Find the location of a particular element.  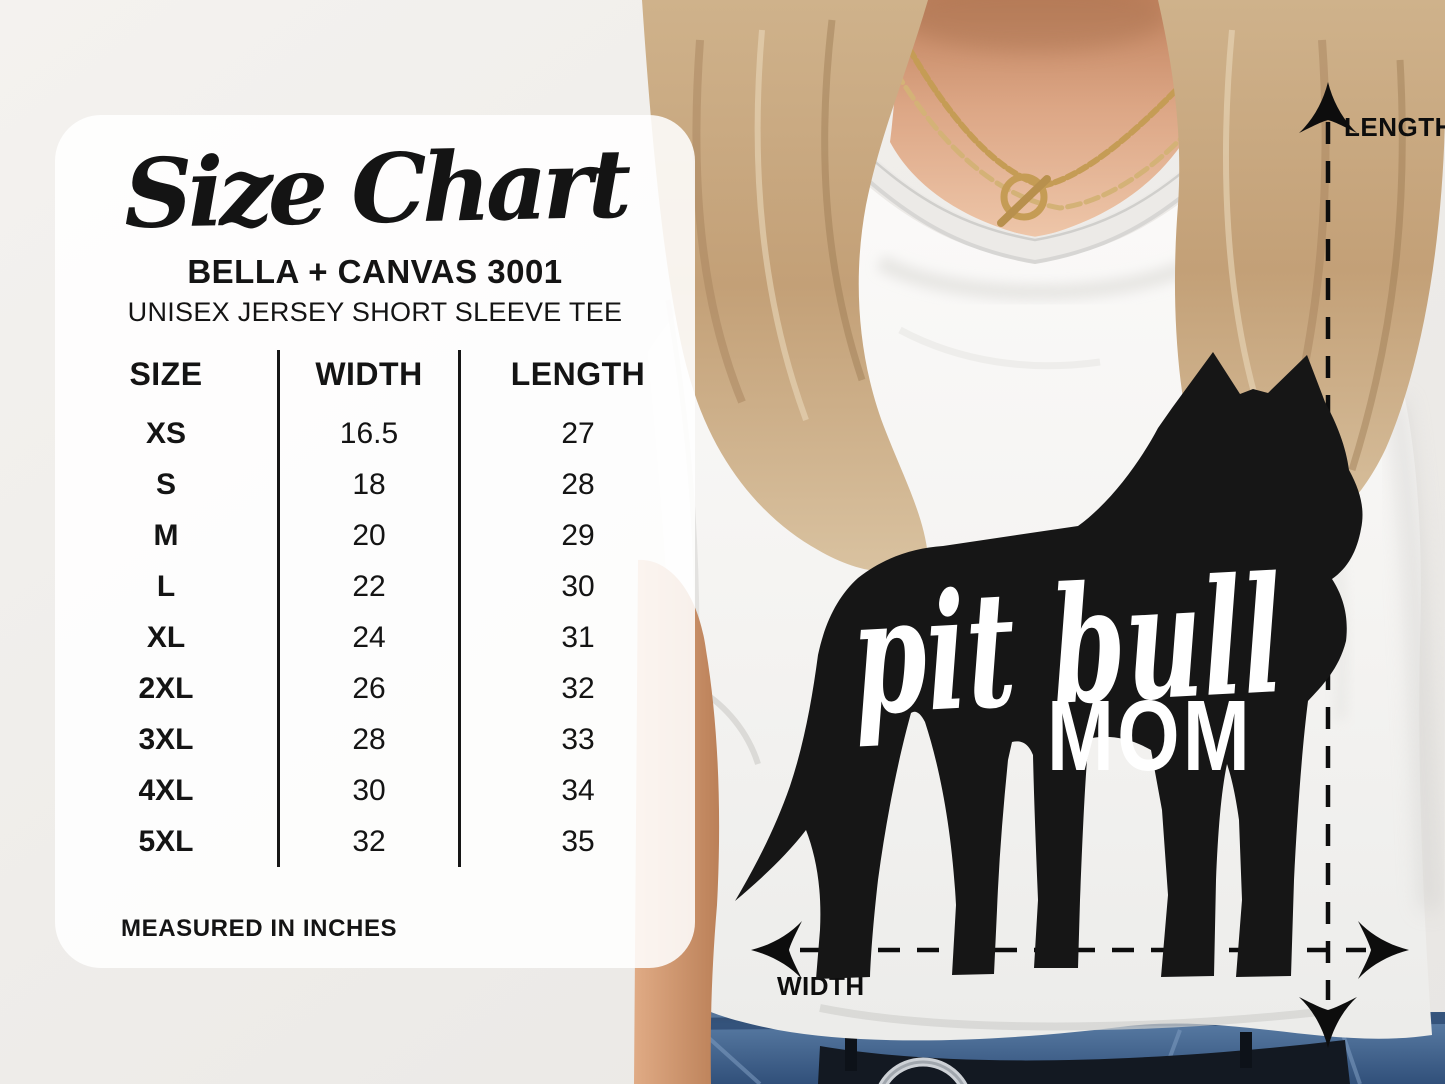

width-cell: 24 is located at coordinates (369, 638).